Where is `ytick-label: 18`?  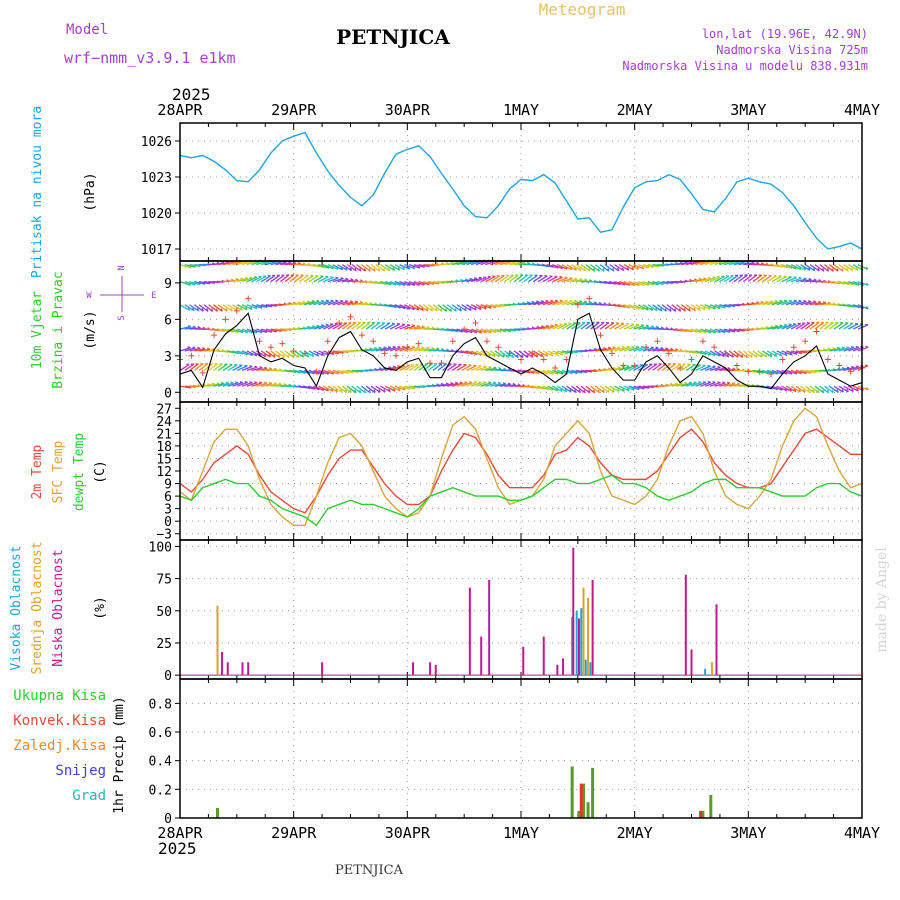 ytick-label: 18 is located at coordinates (164, 447).